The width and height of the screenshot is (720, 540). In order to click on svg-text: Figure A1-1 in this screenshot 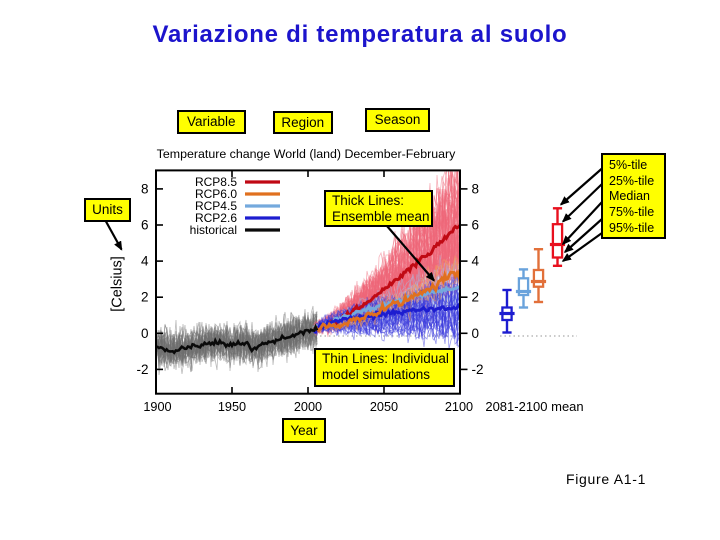, I will do `click(606, 479)`.